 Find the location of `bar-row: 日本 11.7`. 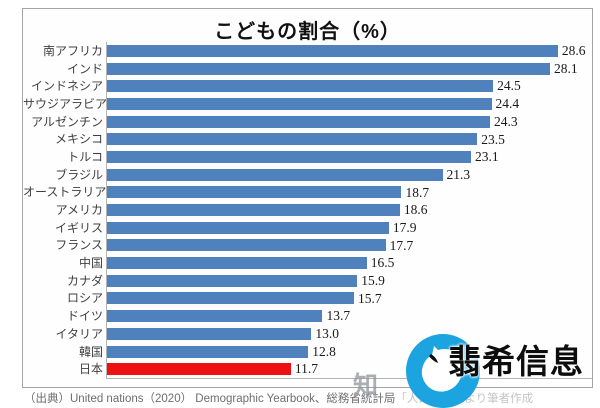

bar-row: 日本 11.7 is located at coordinates (307, 369).